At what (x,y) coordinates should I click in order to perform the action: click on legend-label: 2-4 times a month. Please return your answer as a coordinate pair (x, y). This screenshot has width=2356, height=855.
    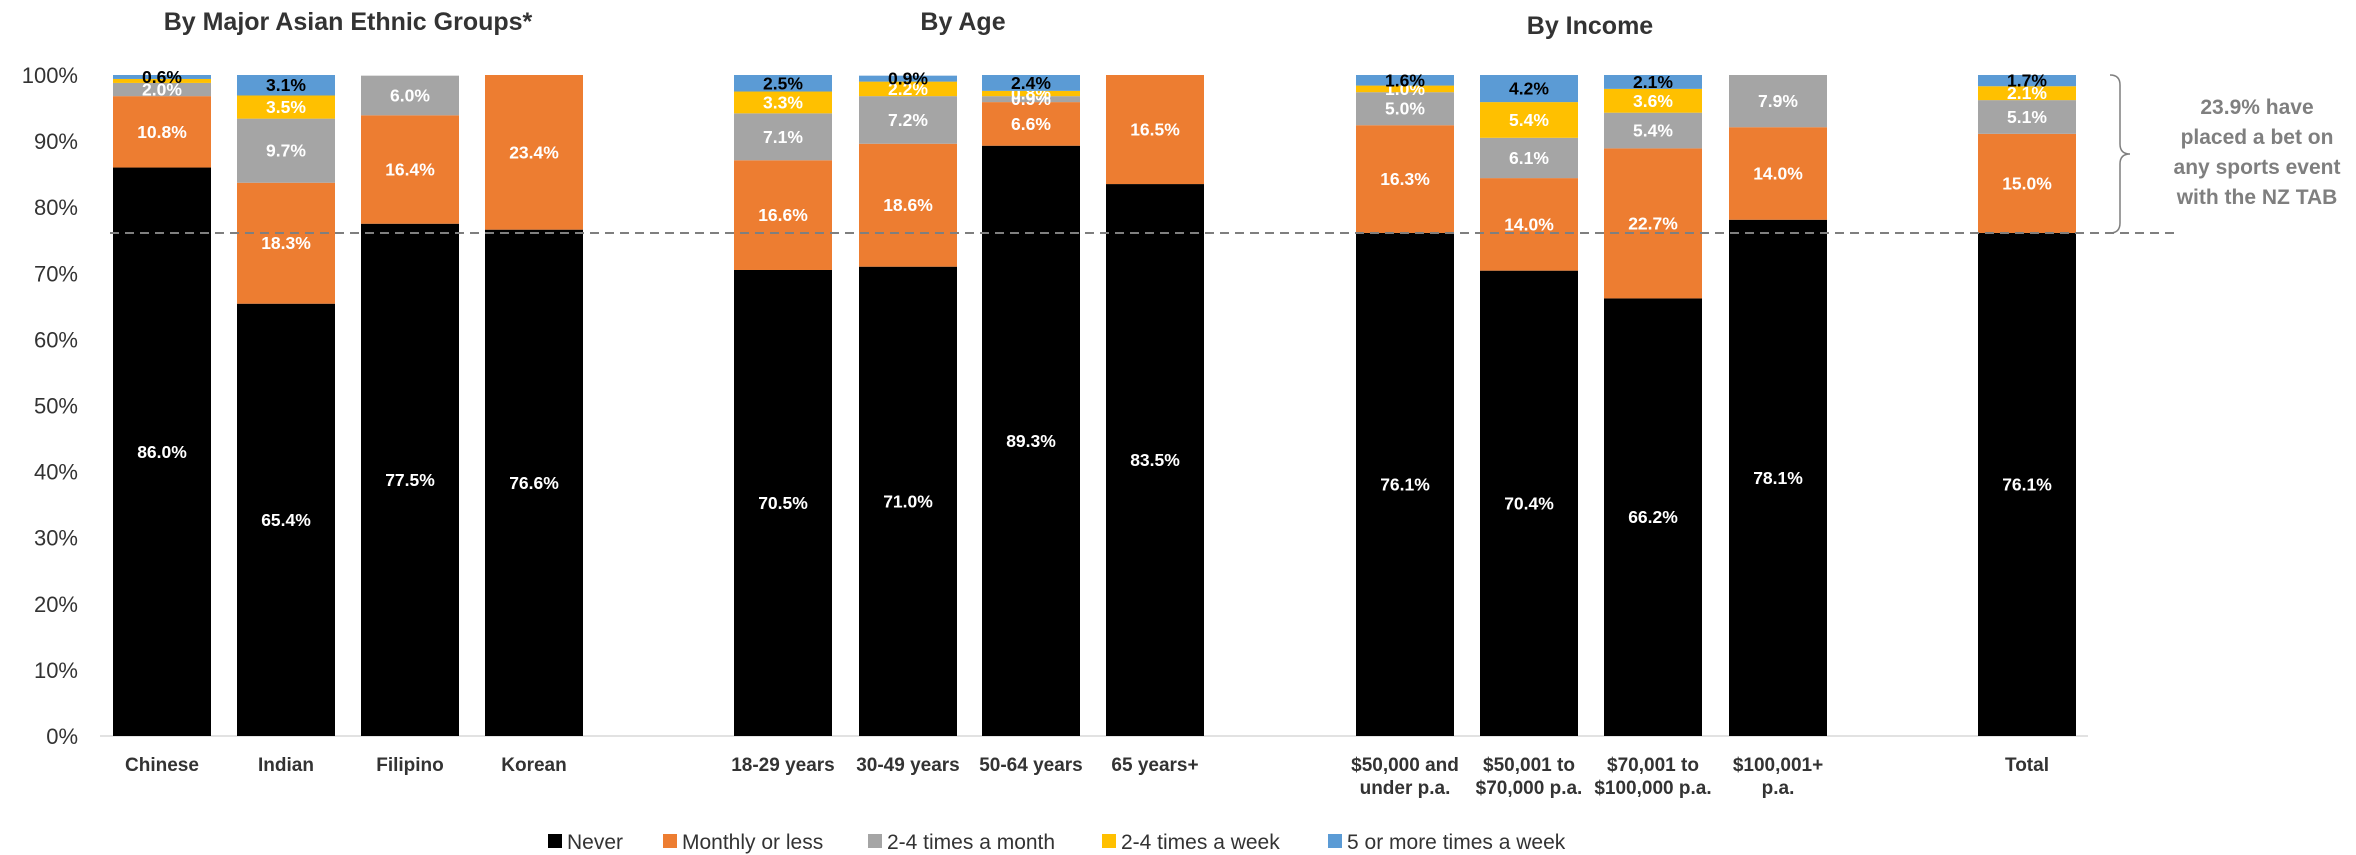
    Looking at the image, I should click on (971, 842).